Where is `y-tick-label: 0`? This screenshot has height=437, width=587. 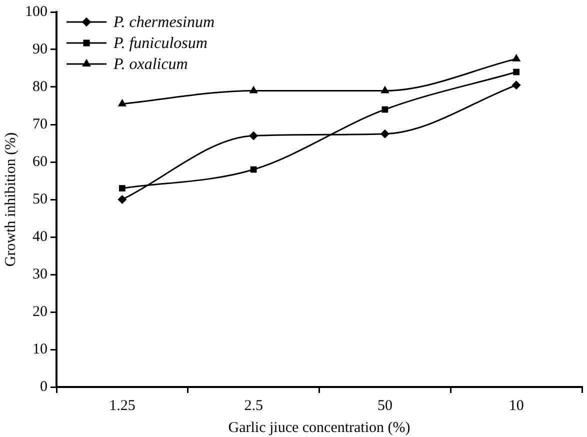 y-tick-label: 0 is located at coordinates (44, 386).